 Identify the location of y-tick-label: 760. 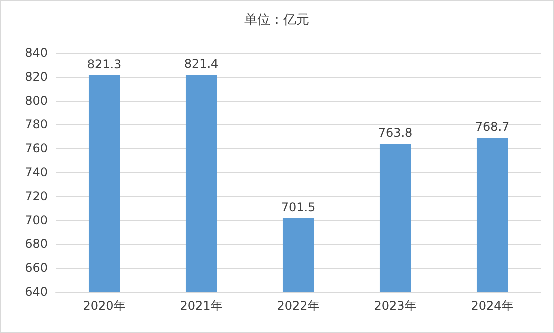
(36, 149).